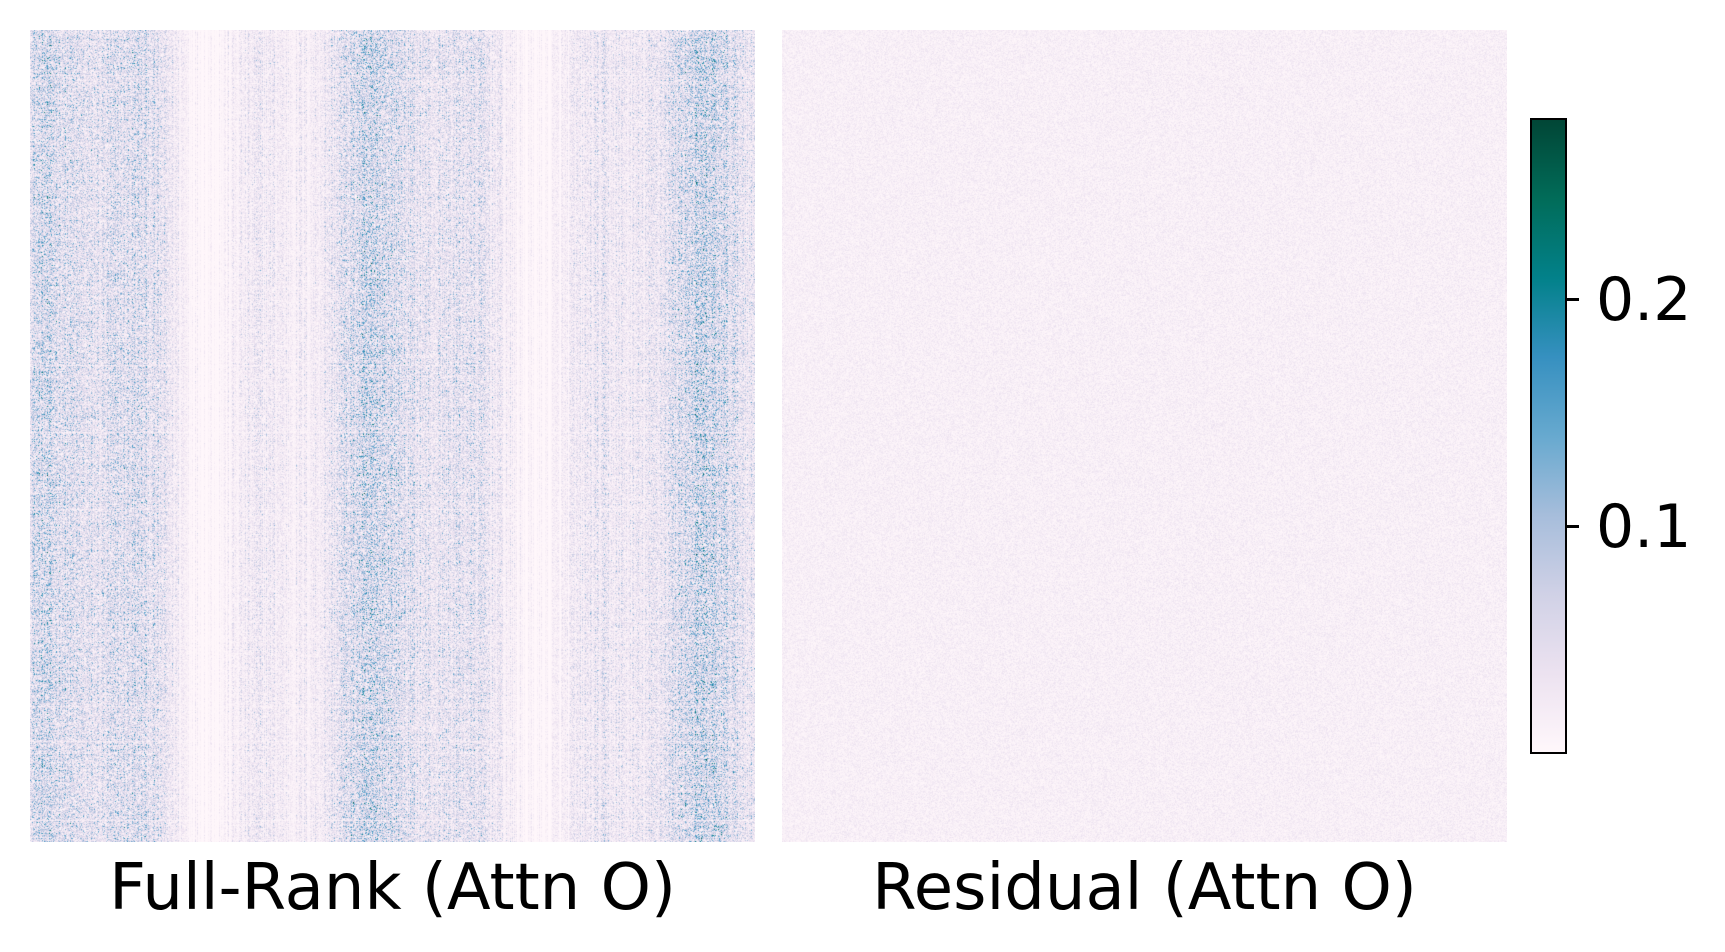 The image size is (1725, 952). I want to click on colorbar-tick-label: 0.2, so click(1644, 299).